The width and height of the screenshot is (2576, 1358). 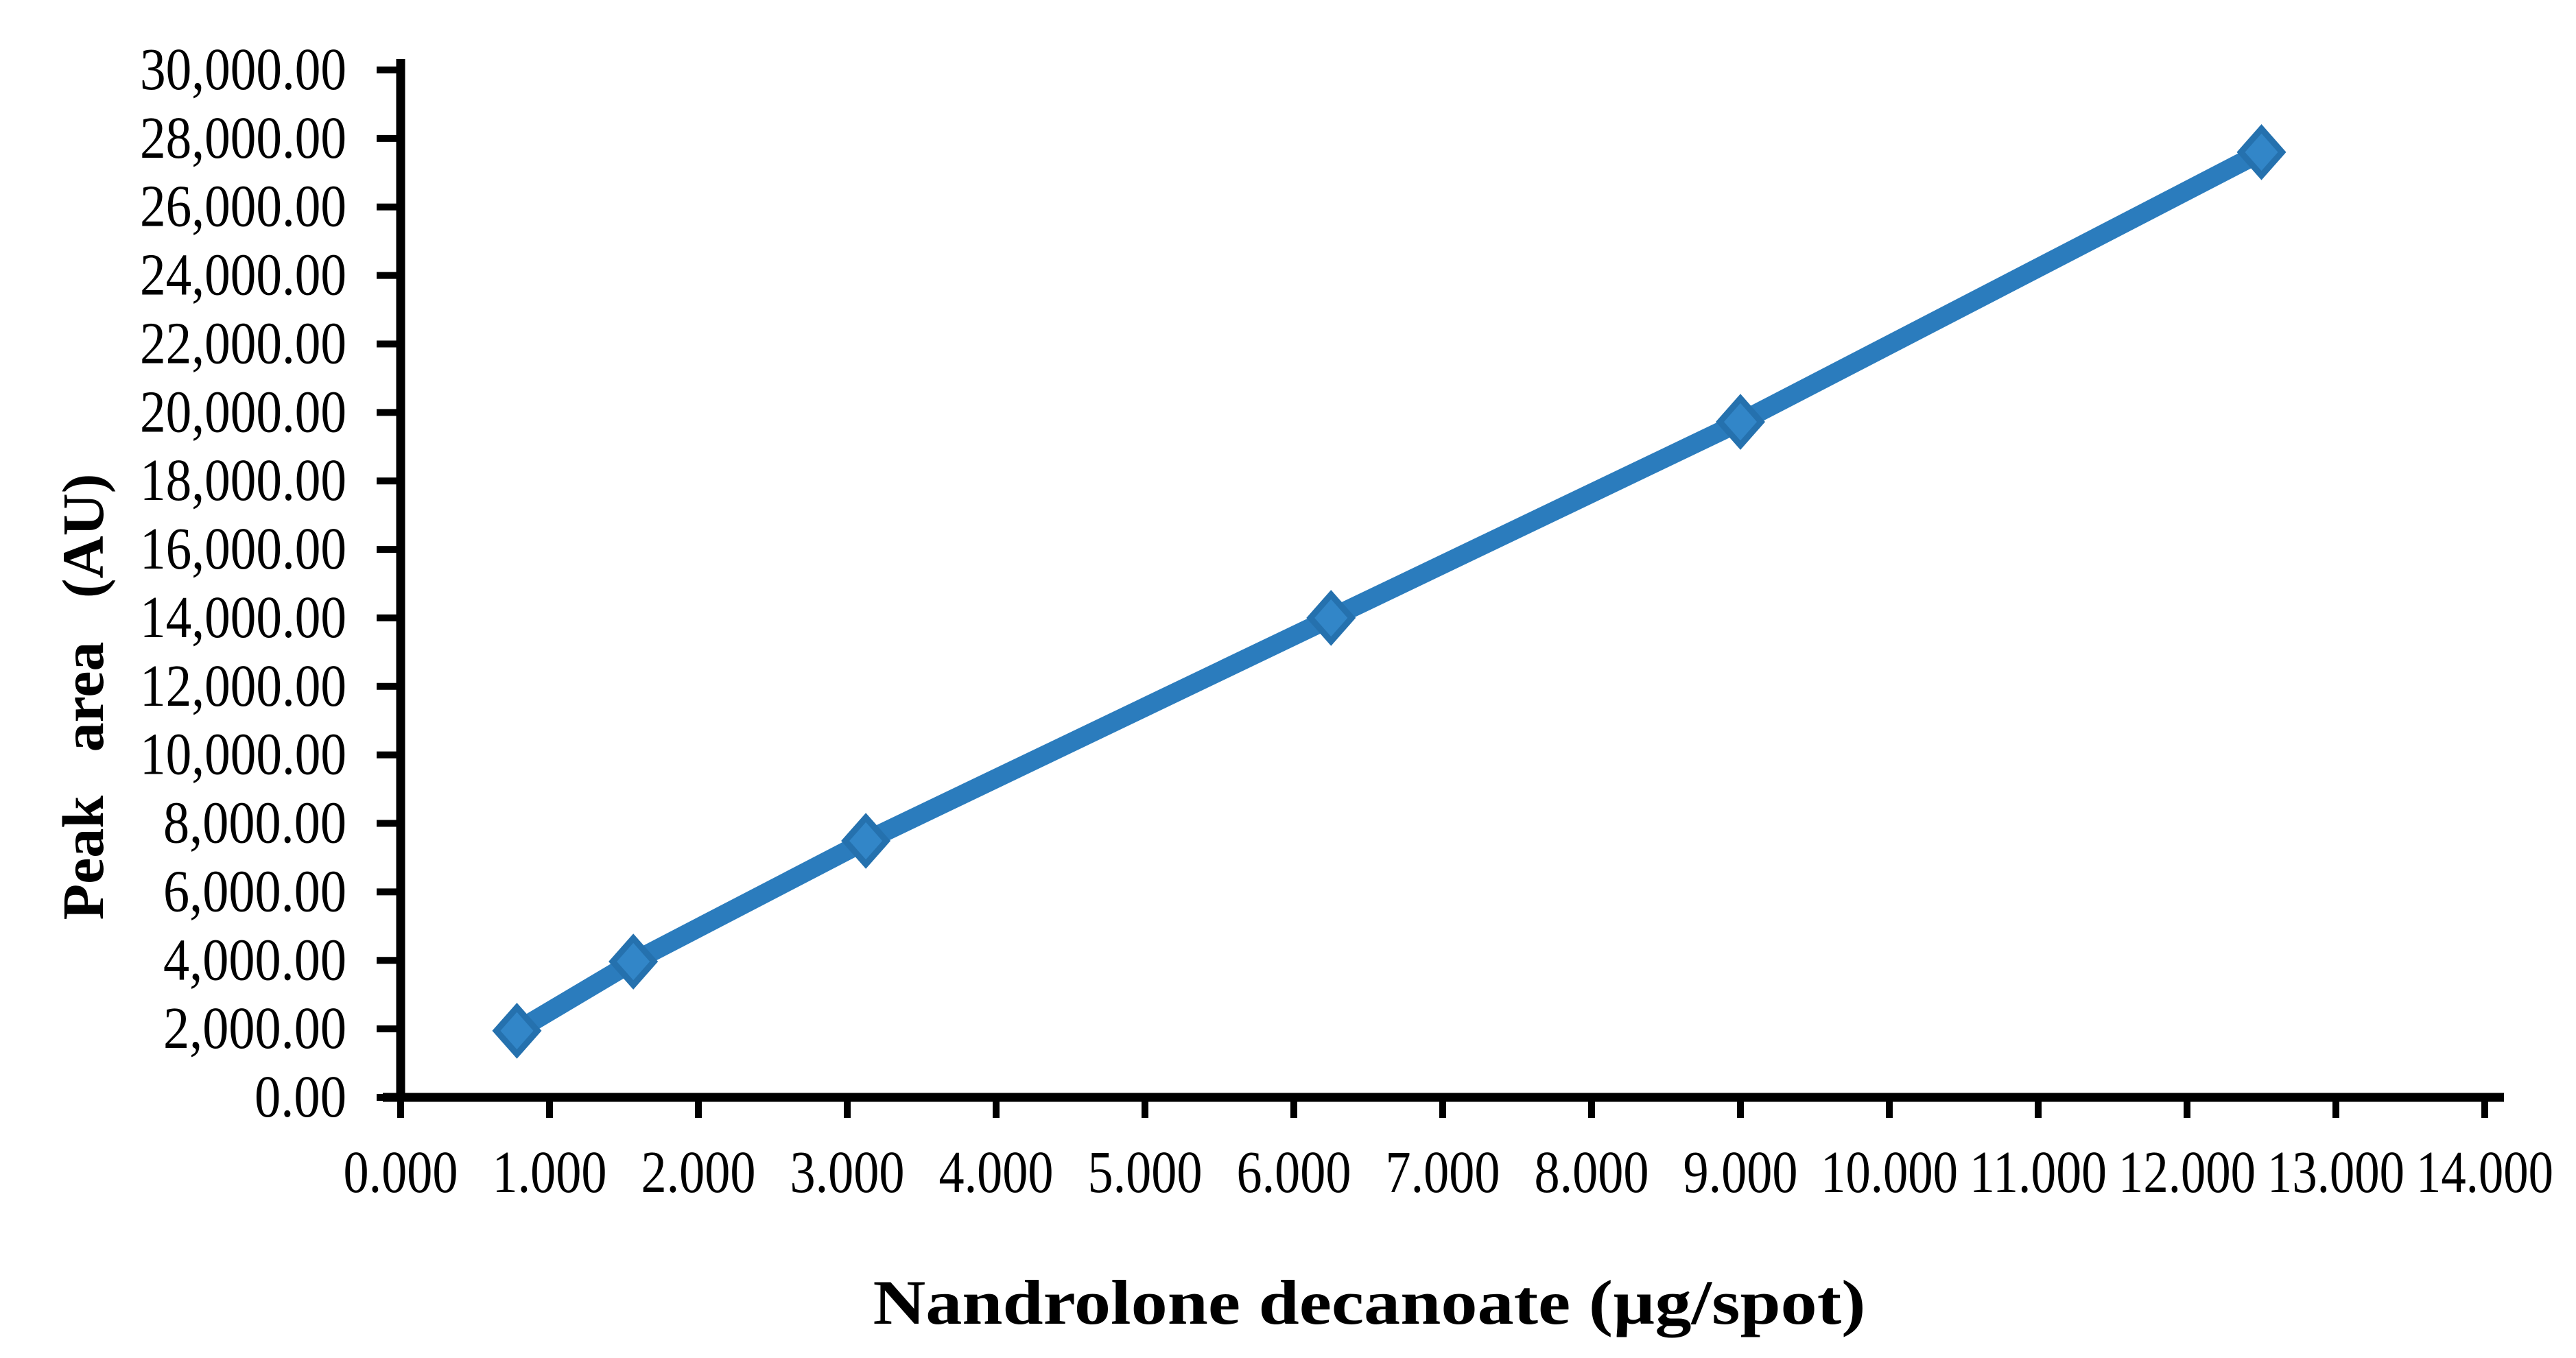 I want to click on x-tick-label: 14.000, so click(x=2484, y=1172).